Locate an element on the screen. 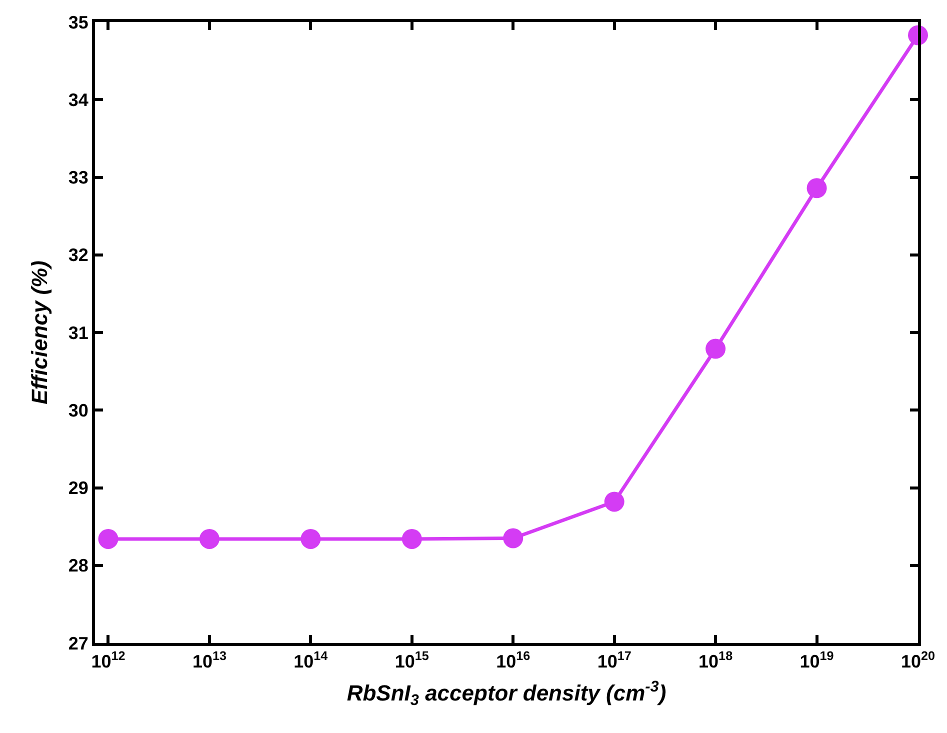  y-tick-label: 35 is located at coordinates (78, 22).